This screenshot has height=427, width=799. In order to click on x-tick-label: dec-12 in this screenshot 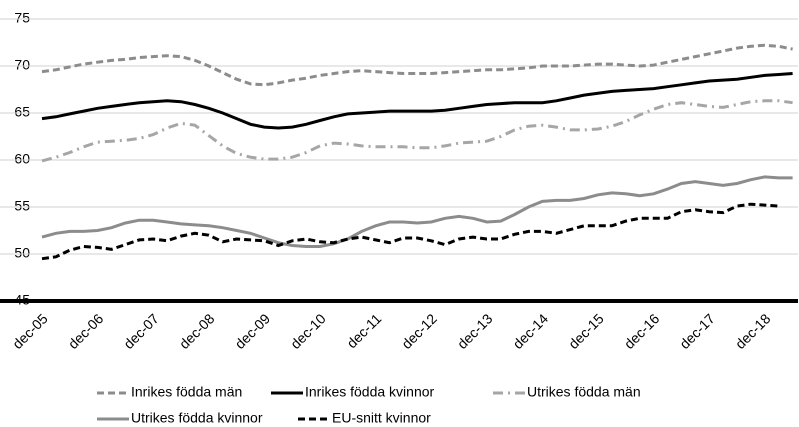, I will do `click(419, 331)`.